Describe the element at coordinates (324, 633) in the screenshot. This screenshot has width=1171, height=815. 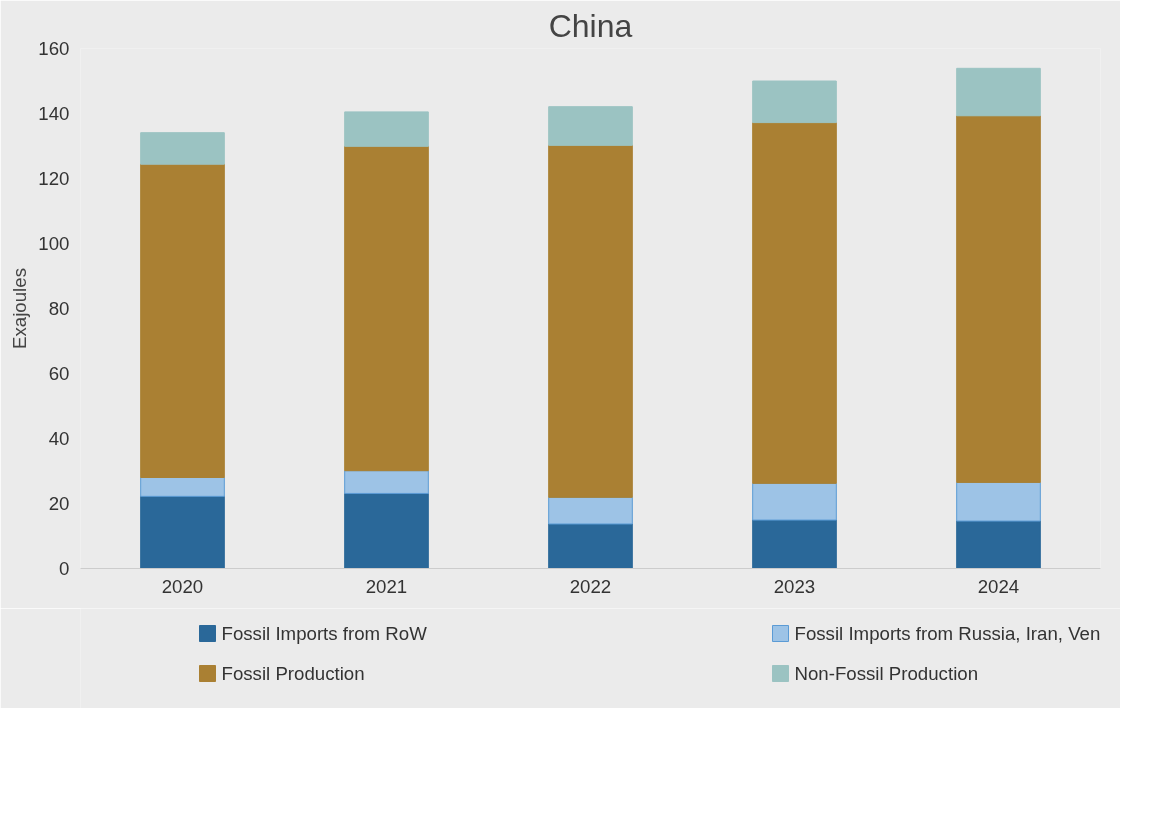
I see `legend-label: Fossil Imports from RoW` at that location.